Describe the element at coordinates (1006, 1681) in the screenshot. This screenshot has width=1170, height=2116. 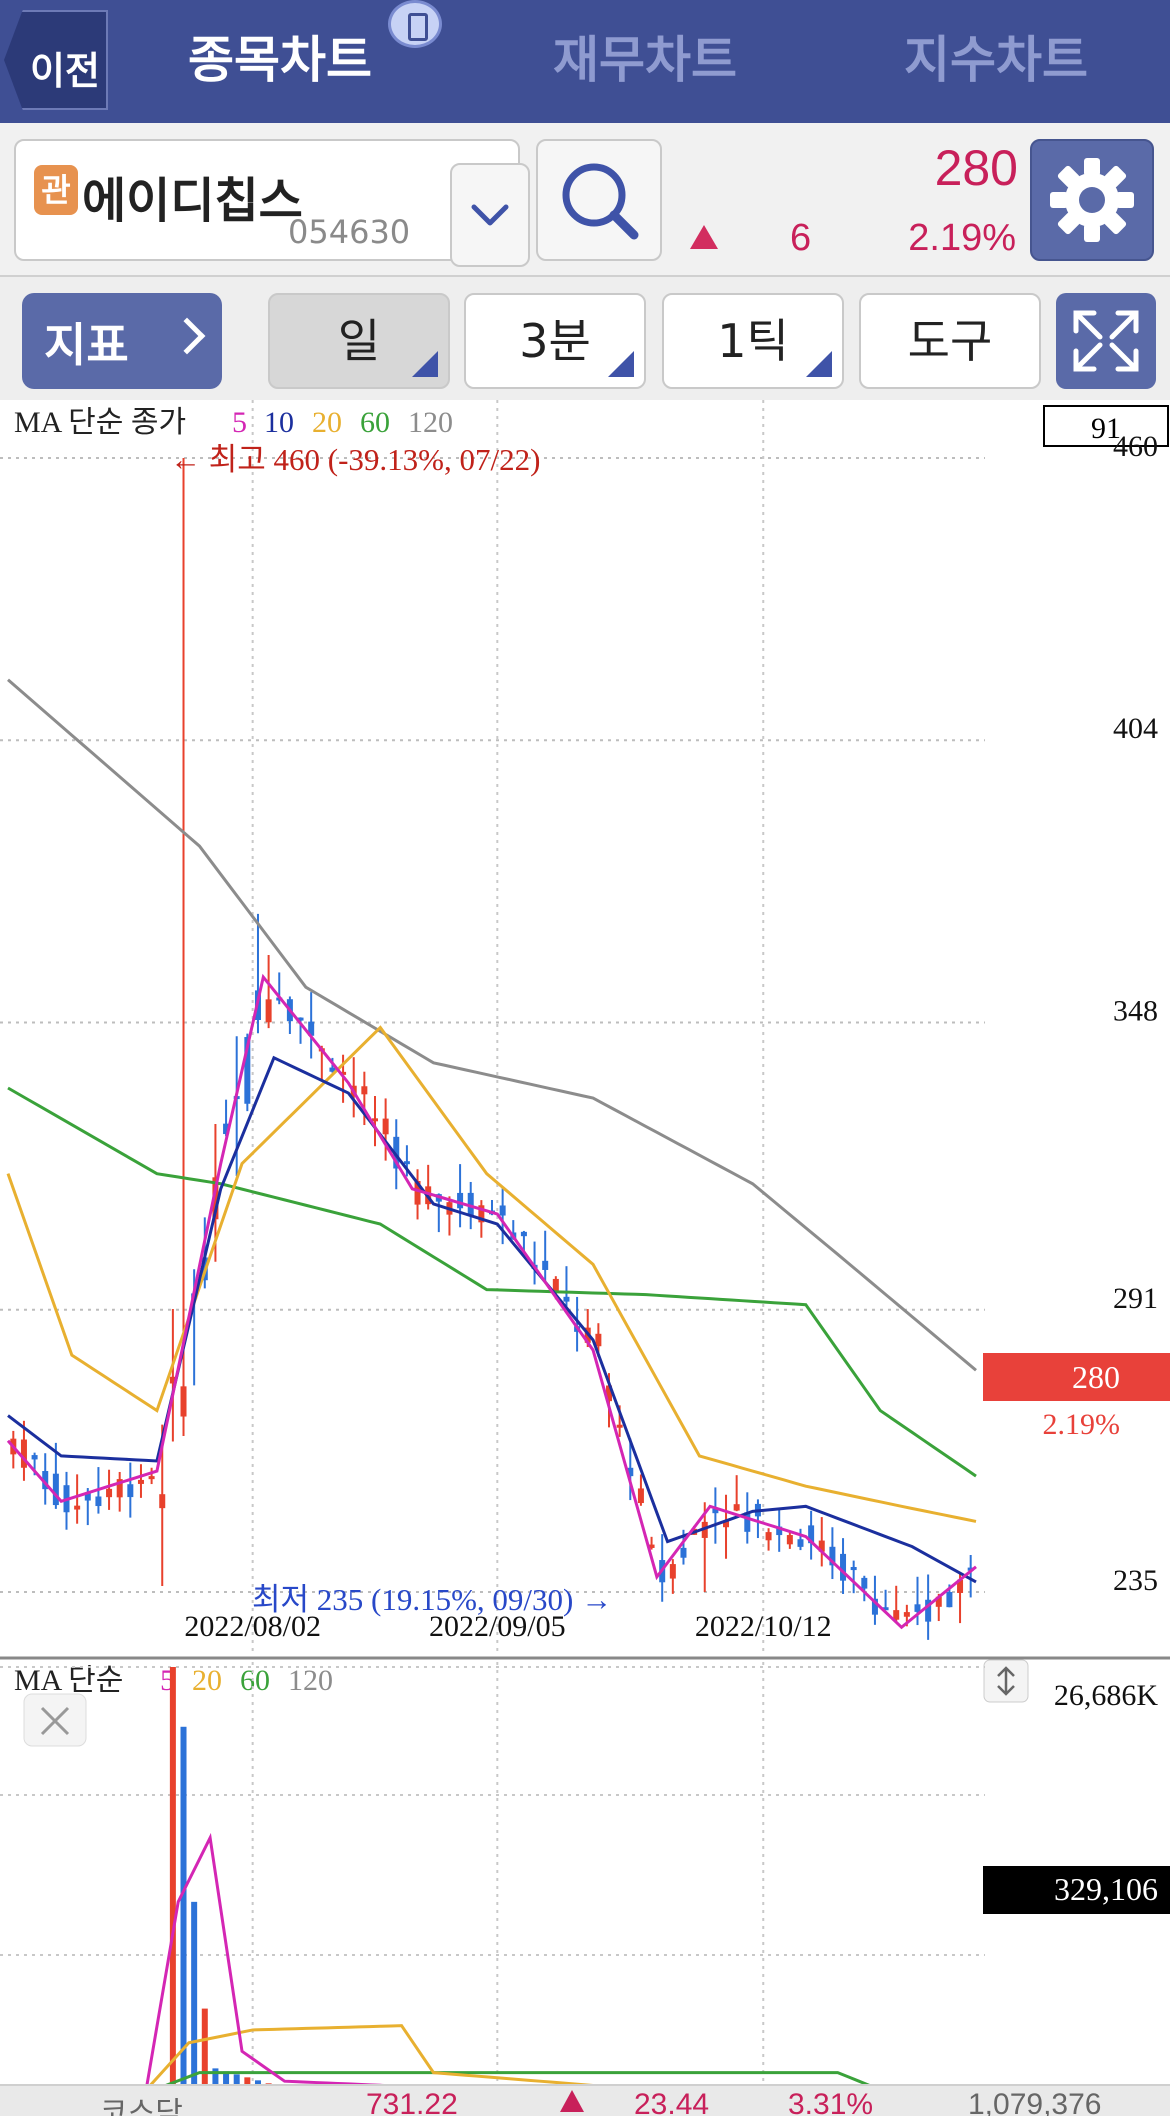
I see `resize-handle` at that location.